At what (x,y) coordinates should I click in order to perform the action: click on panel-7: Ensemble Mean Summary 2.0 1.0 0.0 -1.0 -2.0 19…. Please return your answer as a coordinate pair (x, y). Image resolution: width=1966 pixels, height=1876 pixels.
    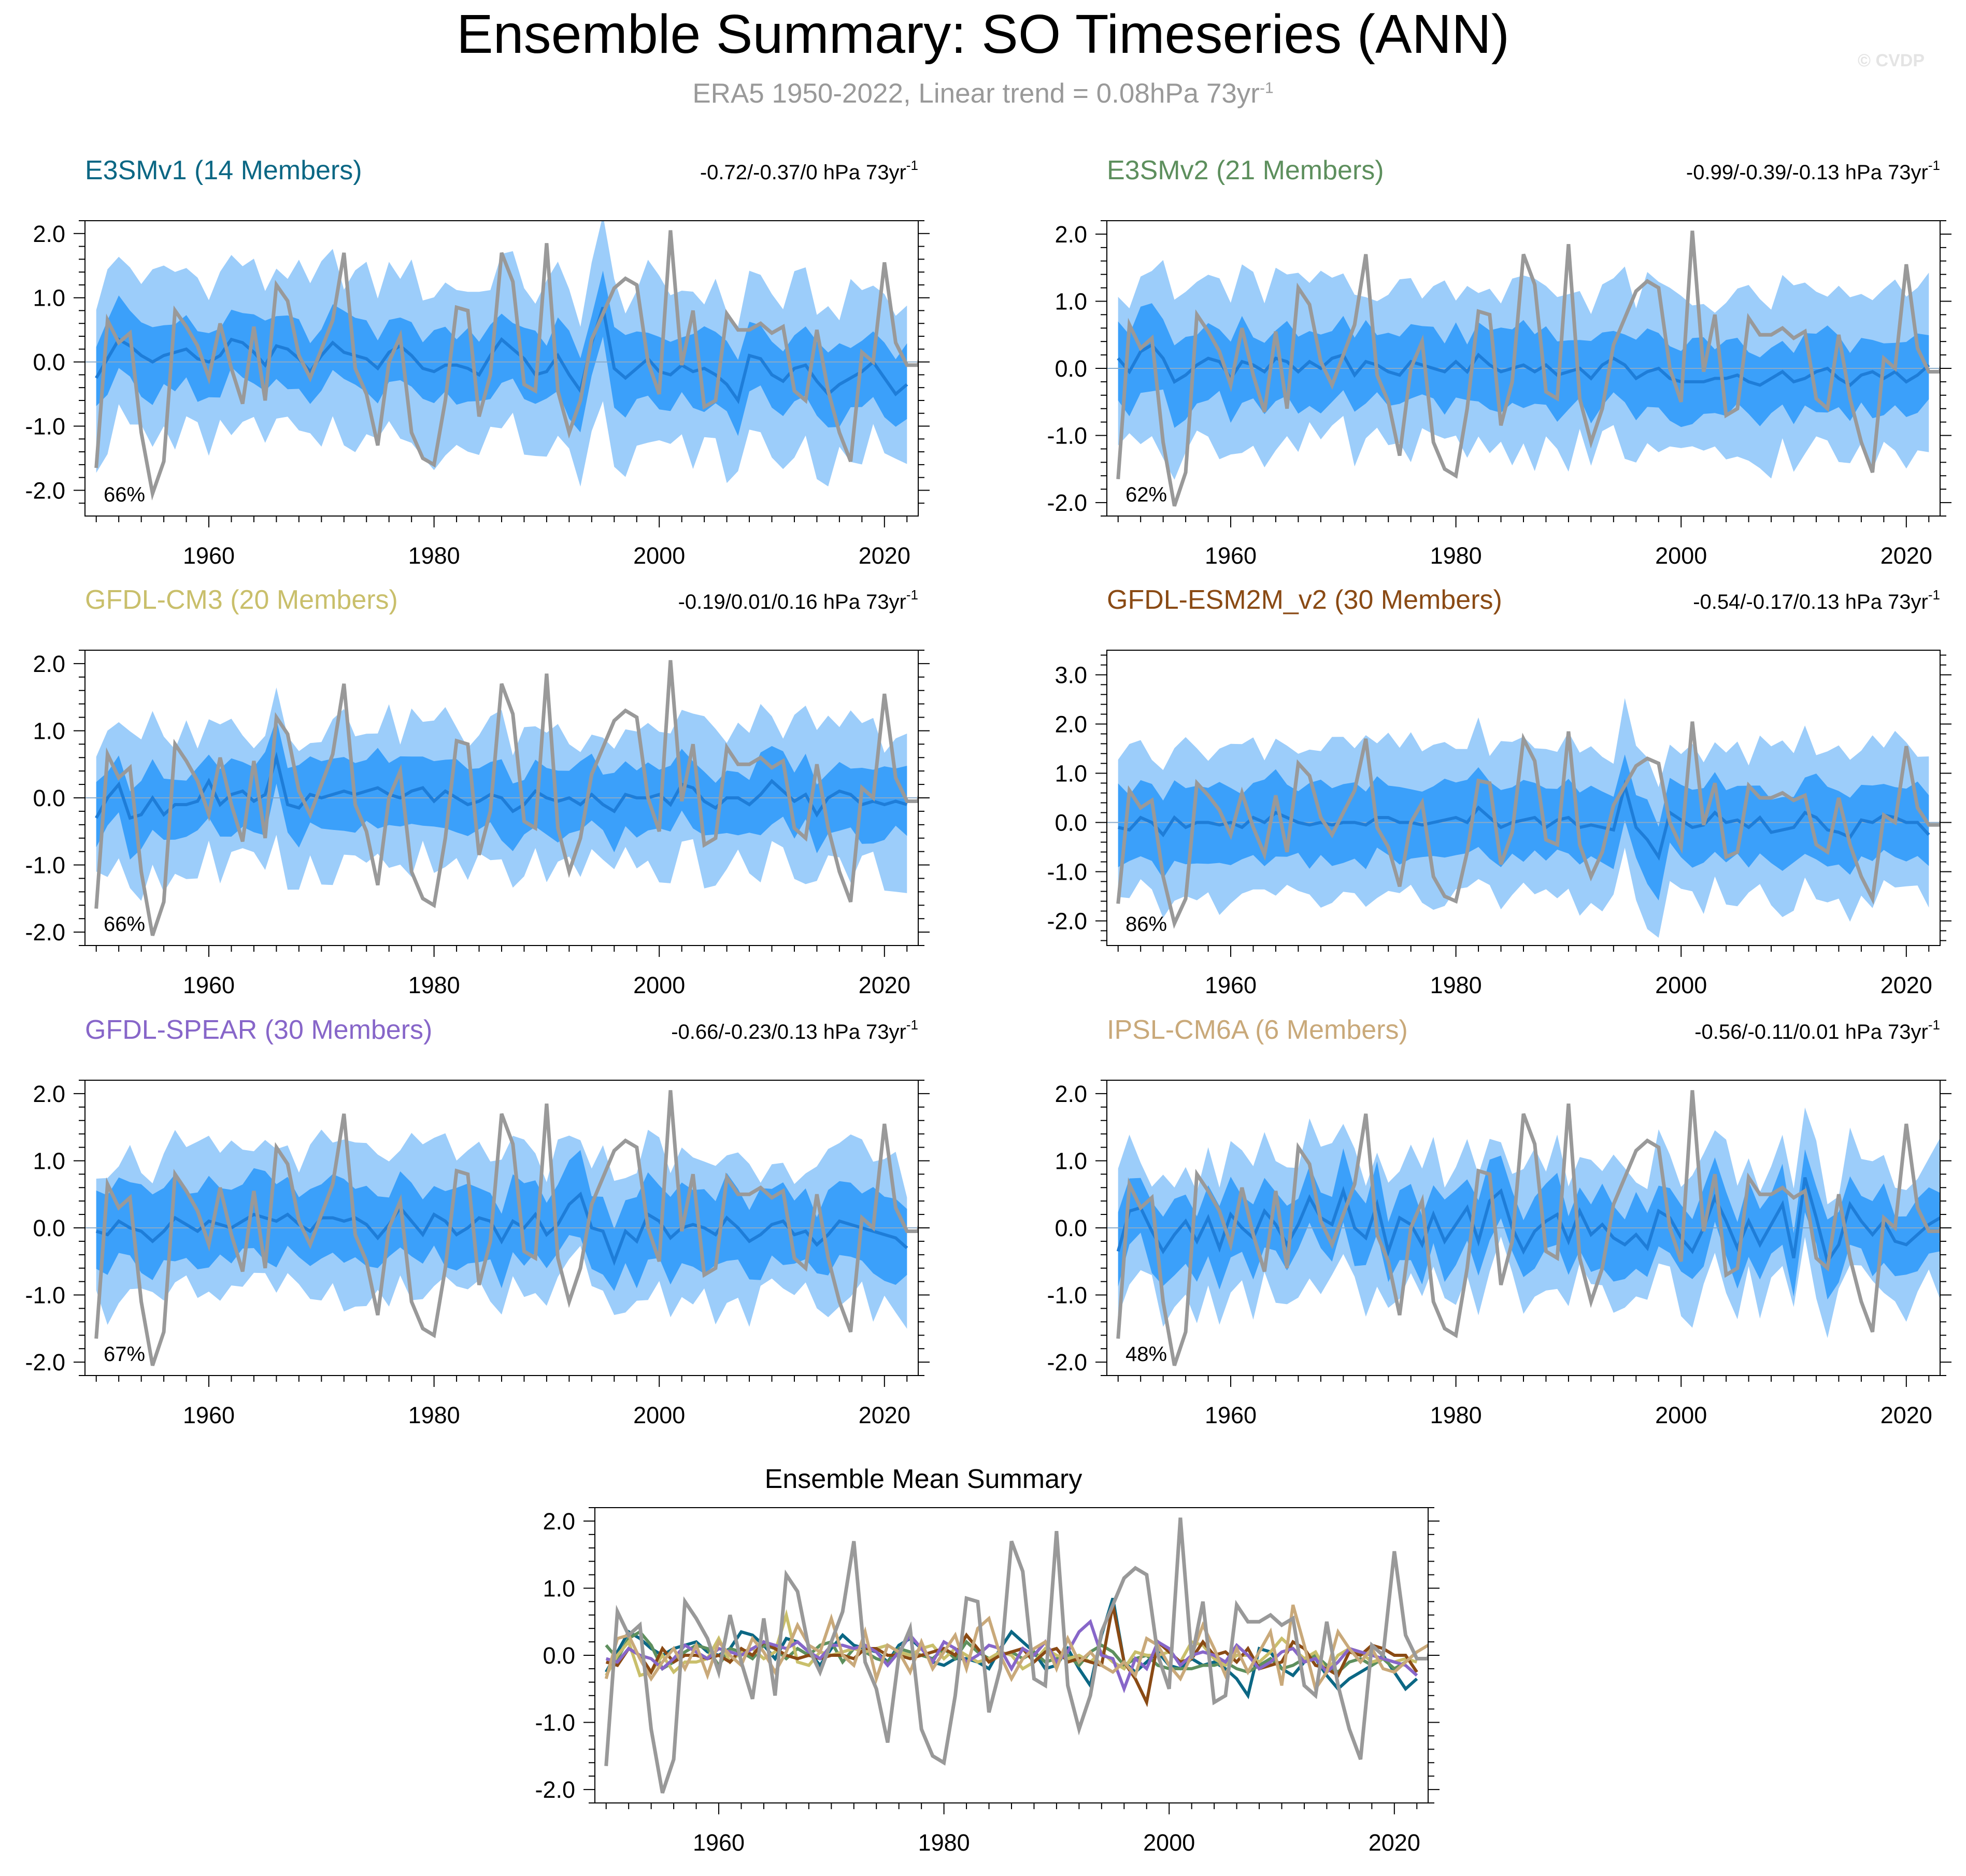
    Looking at the image, I should click on (988, 1660).